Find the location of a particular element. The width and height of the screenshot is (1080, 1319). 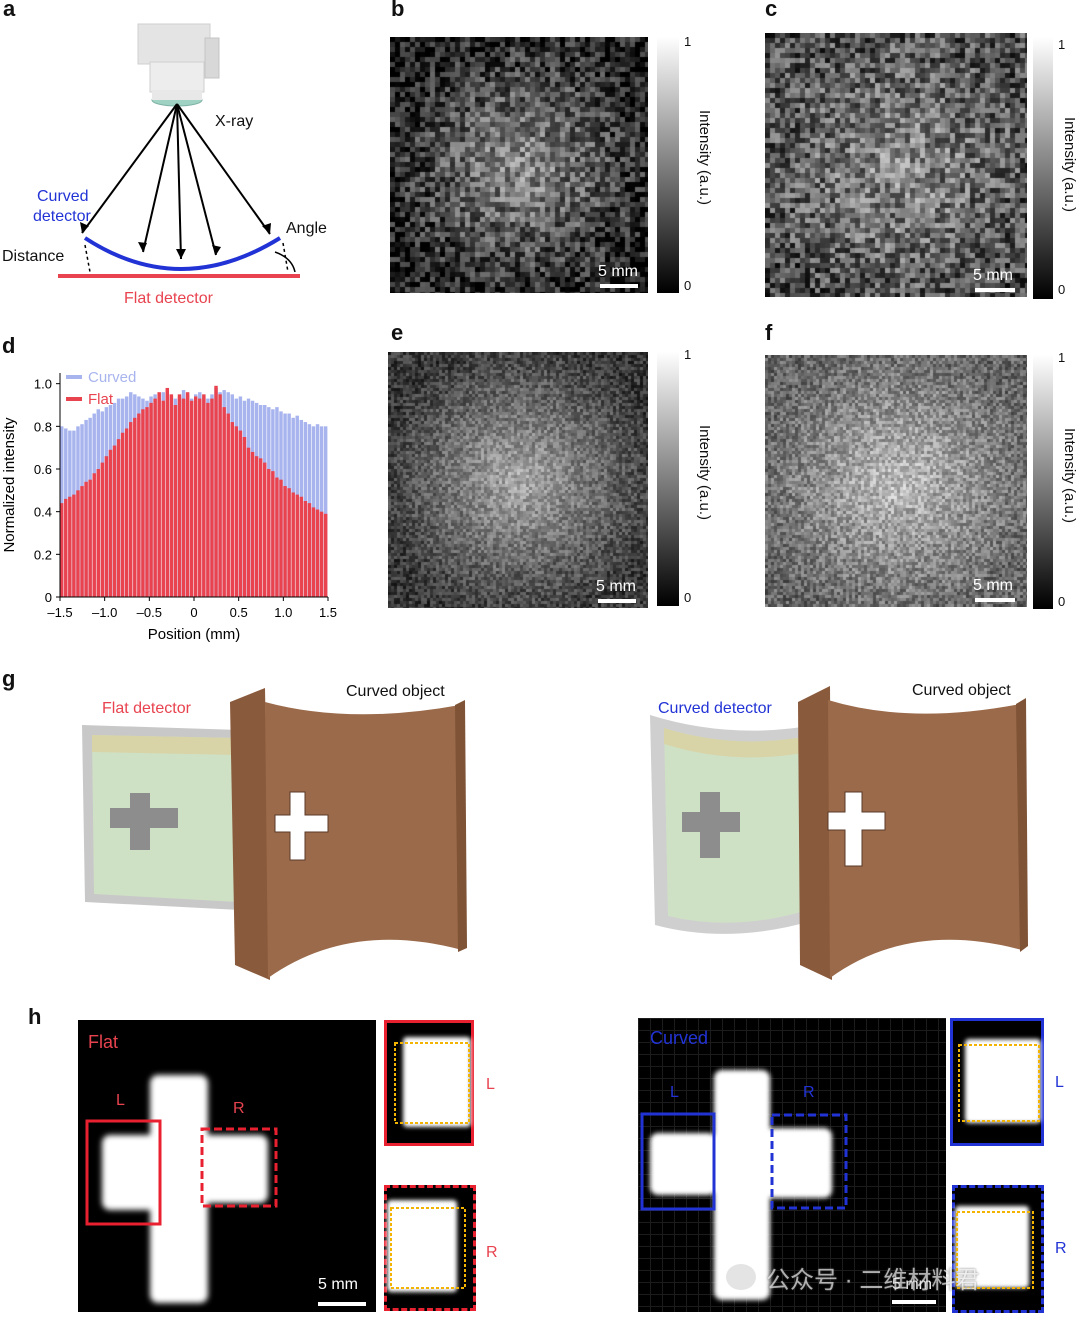

colorbar-min-f: 0 is located at coordinates (1062, 601).